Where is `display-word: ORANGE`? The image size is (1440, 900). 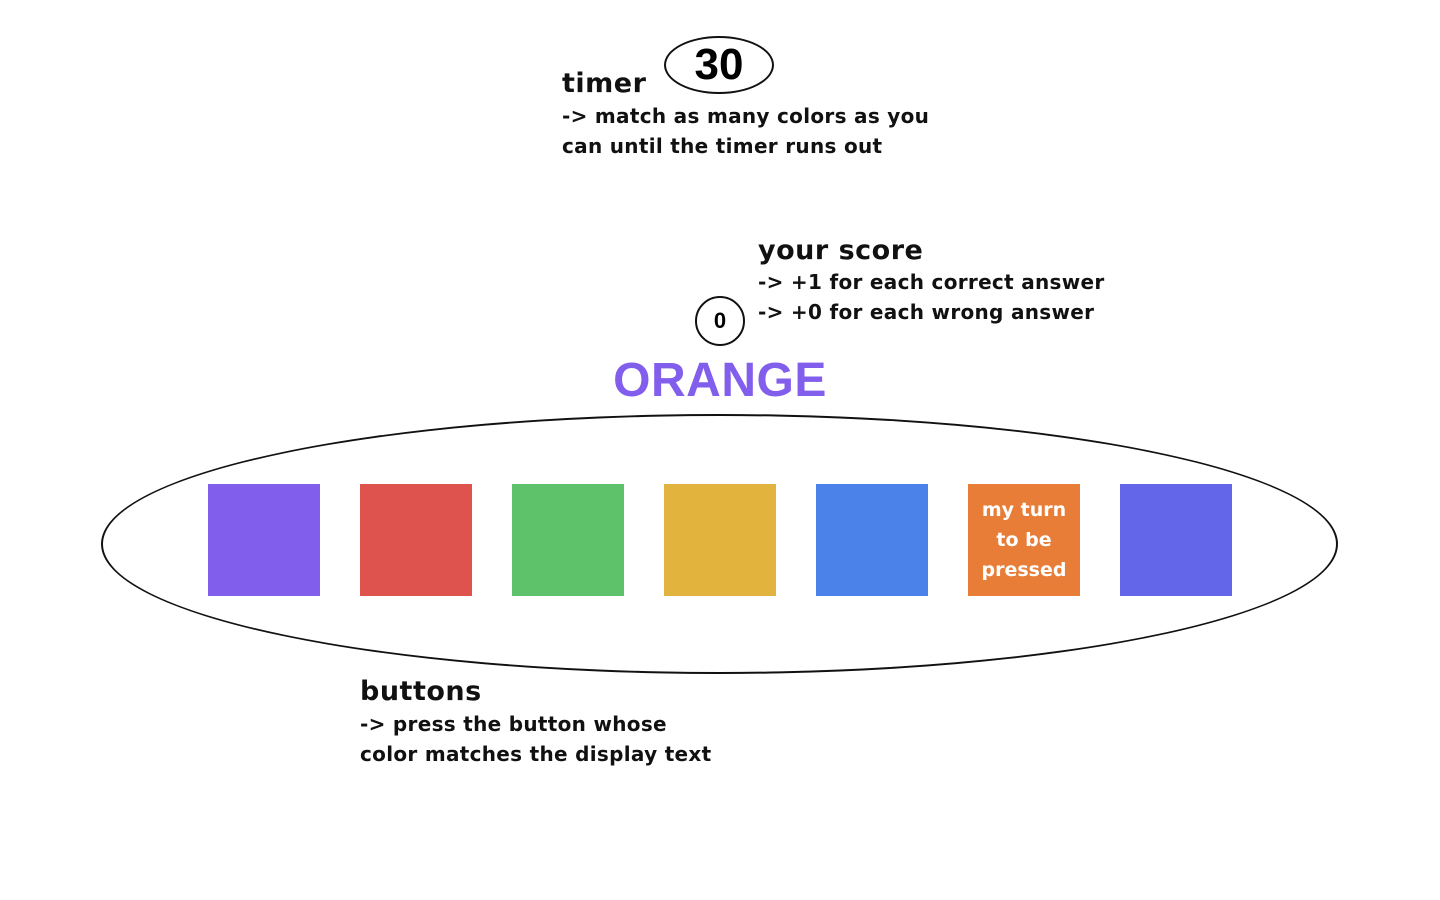 display-word: ORANGE is located at coordinates (720, 380).